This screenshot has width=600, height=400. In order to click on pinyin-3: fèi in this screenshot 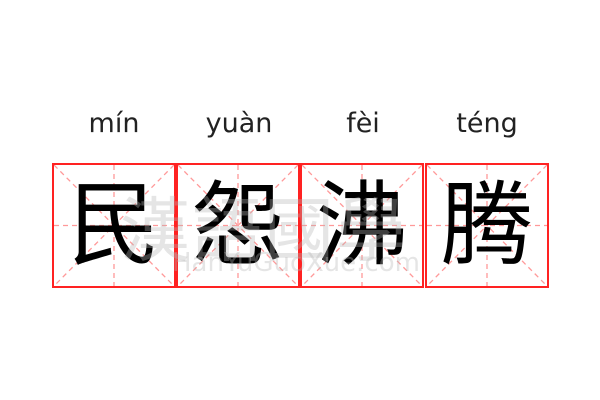, I will do `click(363, 123)`.